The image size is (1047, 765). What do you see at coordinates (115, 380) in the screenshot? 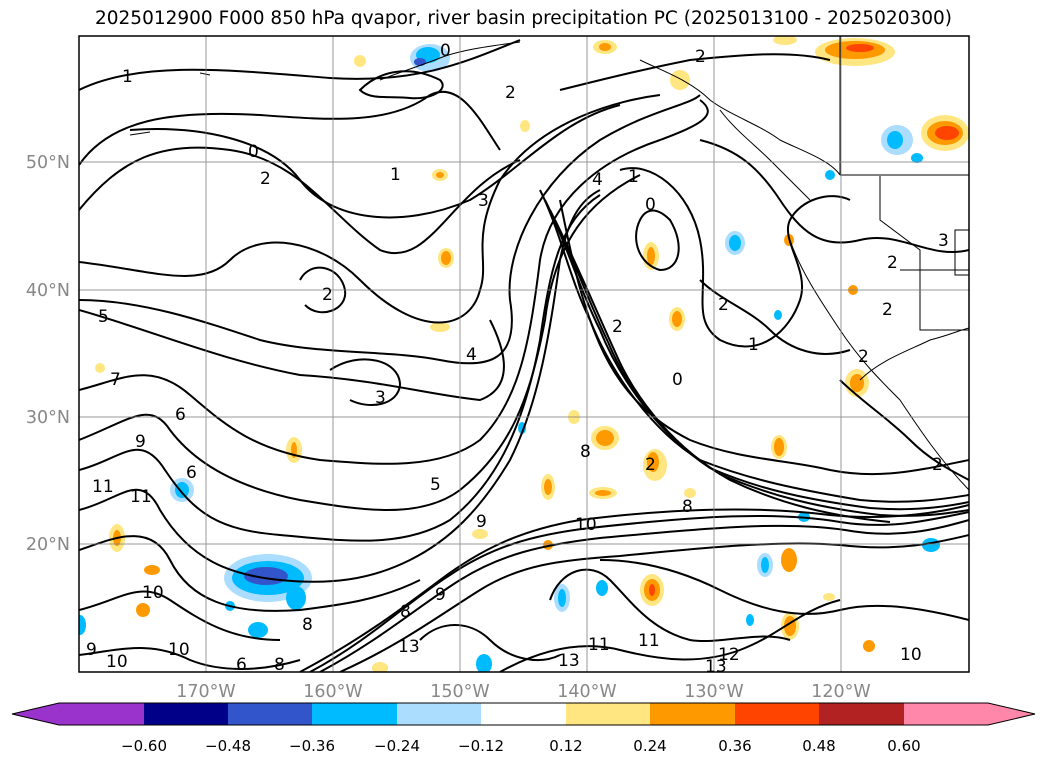
I see `contour-label: 7` at bounding box center [115, 380].